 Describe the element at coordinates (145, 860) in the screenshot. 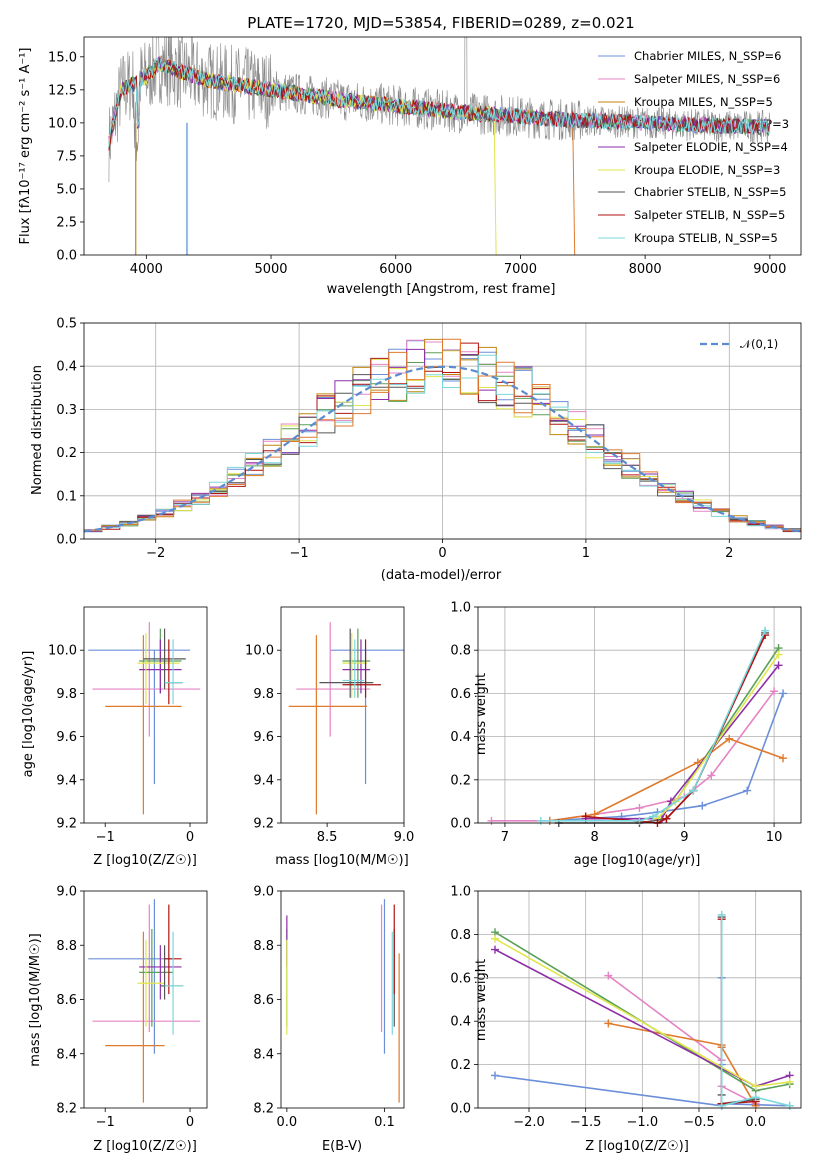

I see `xlabel: Z [log10(Z/Z☉)]` at that location.